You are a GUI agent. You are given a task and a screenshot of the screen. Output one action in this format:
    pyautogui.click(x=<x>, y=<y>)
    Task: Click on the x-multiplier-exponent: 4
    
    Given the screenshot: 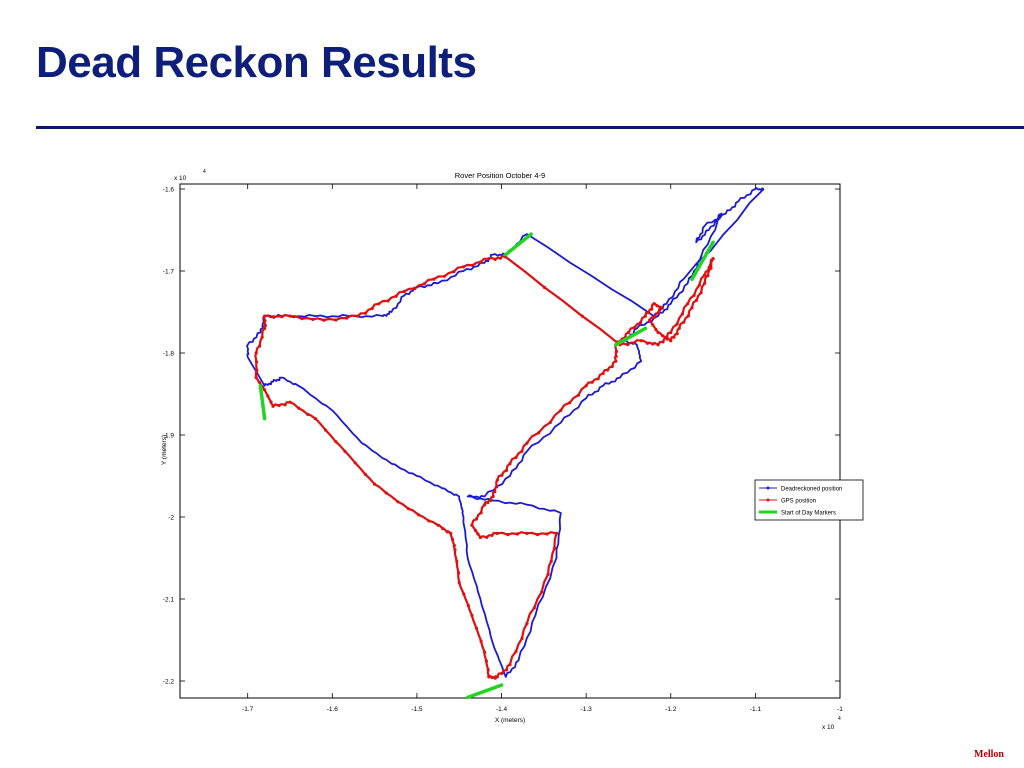 What is the action you would take?
    pyautogui.click(x=839, y=719)
    